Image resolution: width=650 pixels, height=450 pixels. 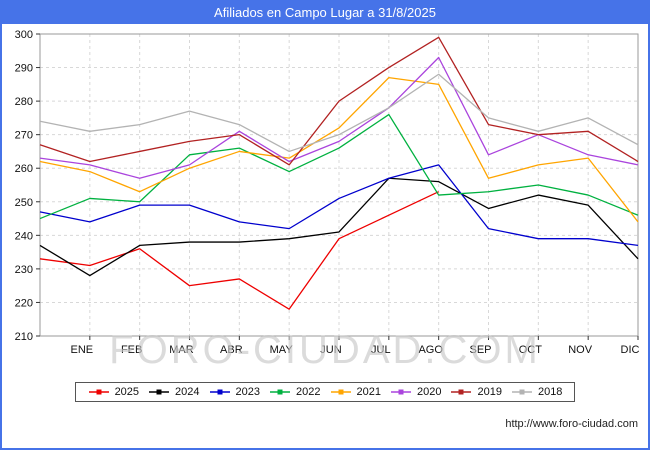 What do you see at coordinates (127, 392) in the screenshot?
I see `legend-label-2025: 2025` at bounding box center [127, 392].